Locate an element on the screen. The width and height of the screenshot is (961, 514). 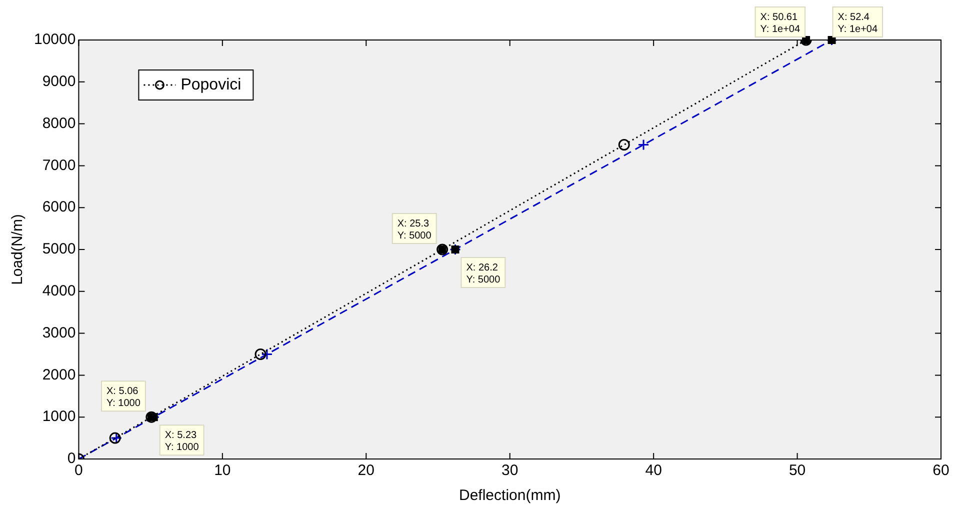
y-tick-label: 9000 is located at coordinates (59, 81).